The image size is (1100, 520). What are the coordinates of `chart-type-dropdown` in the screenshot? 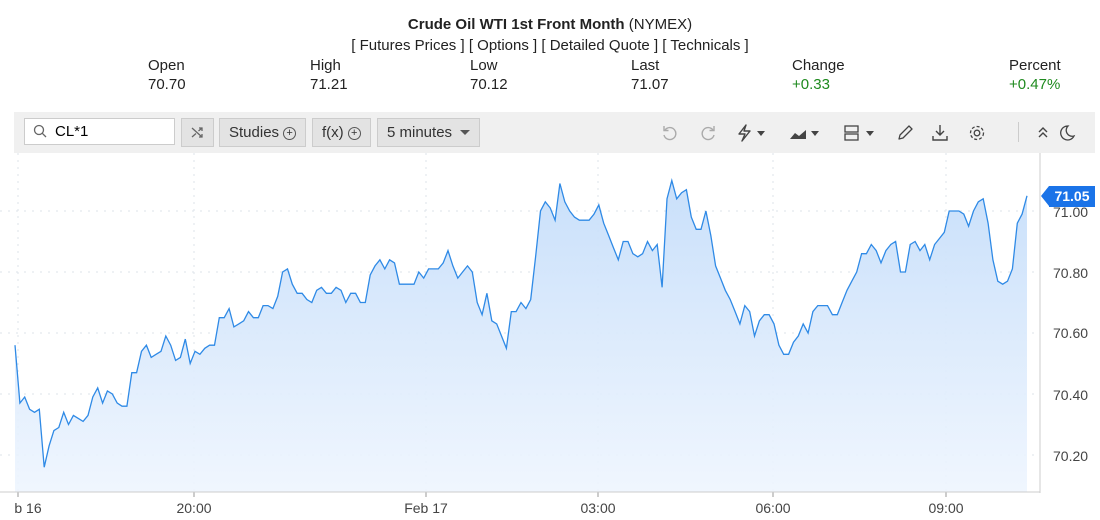 It's located at (806, 133).